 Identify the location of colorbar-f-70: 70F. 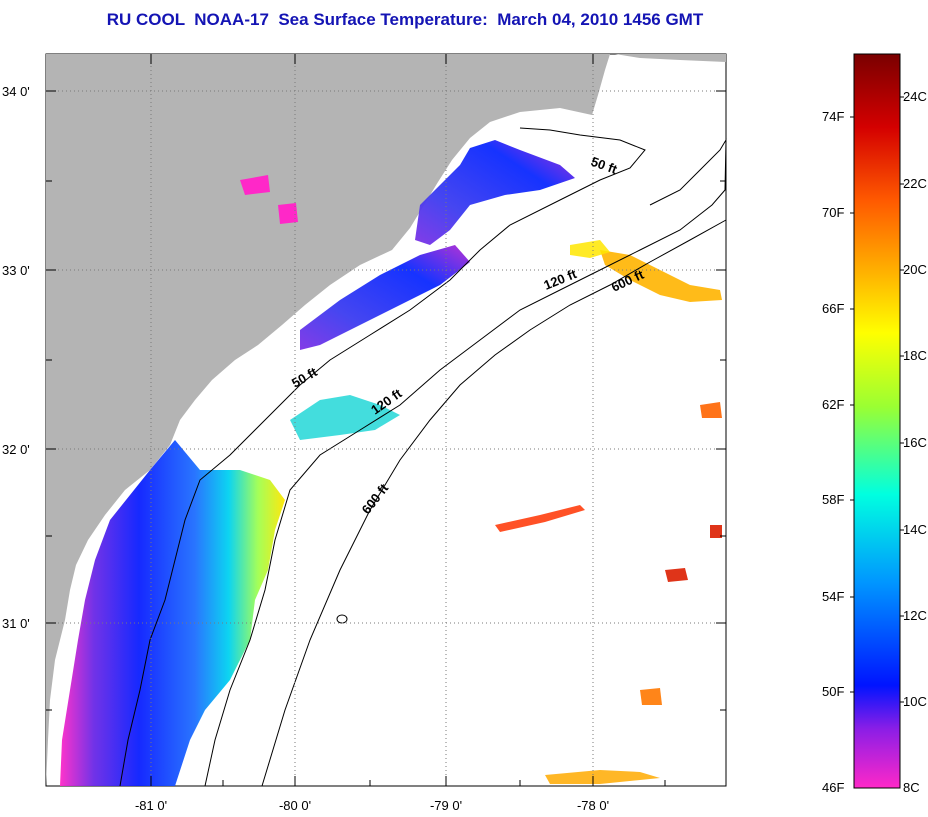
(833, 212).